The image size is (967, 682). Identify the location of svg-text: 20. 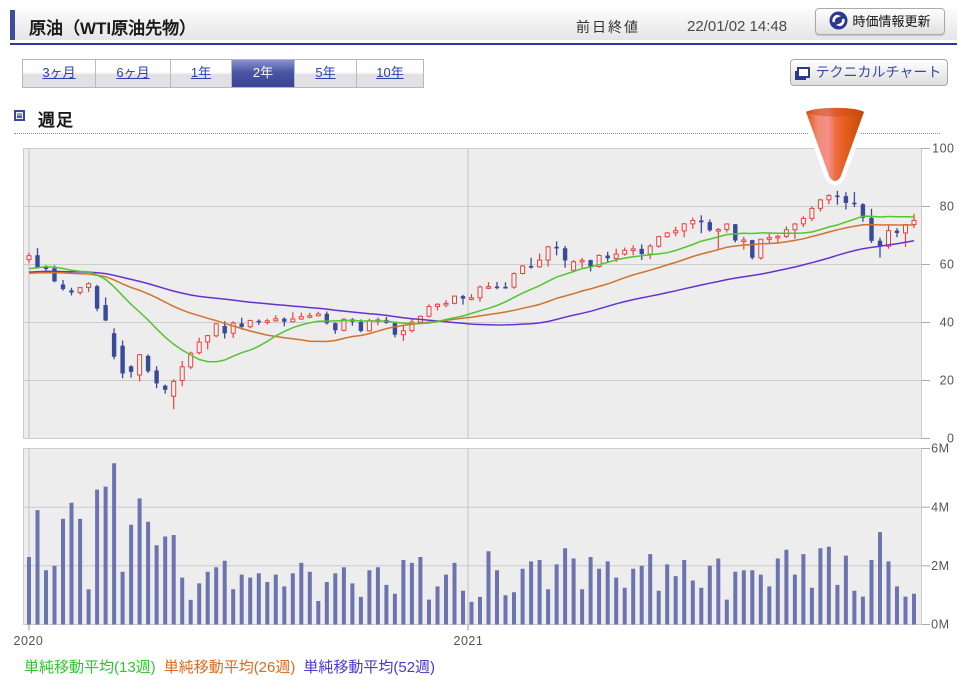
(947, 381).